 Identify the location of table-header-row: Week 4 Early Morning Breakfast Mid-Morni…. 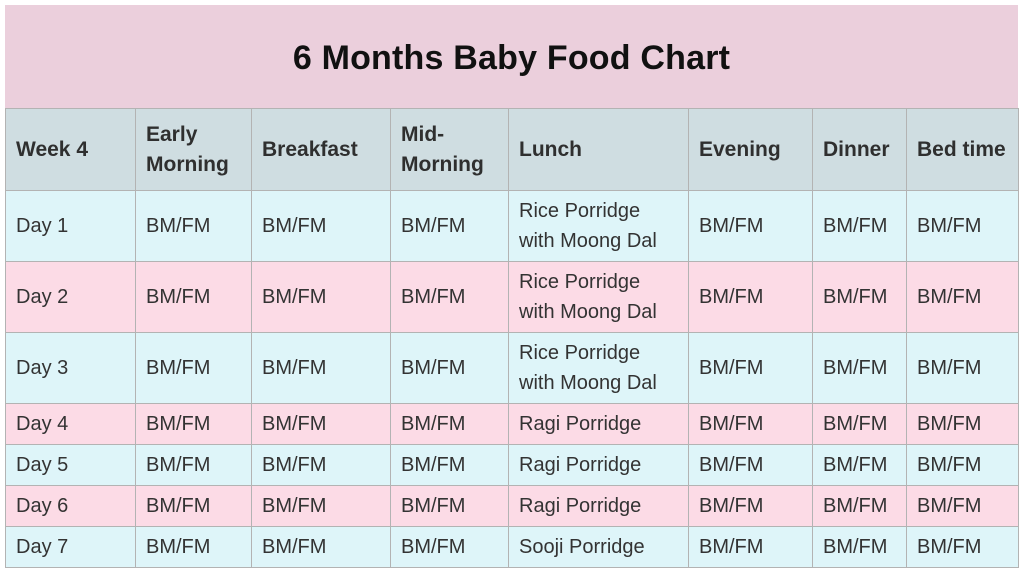
(512, 149).